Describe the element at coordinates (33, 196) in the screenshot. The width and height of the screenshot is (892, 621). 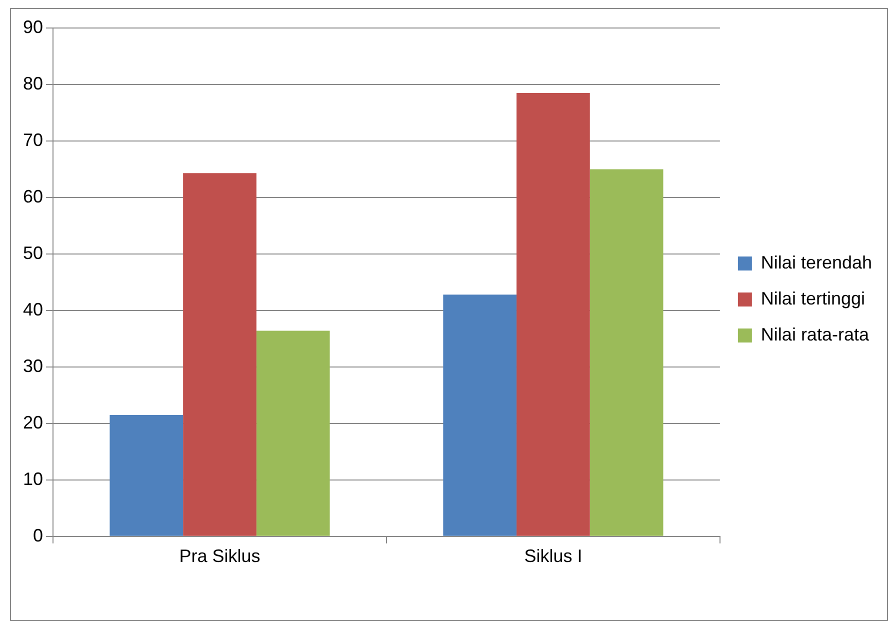
I see `y-tick-label: 60` at that location.